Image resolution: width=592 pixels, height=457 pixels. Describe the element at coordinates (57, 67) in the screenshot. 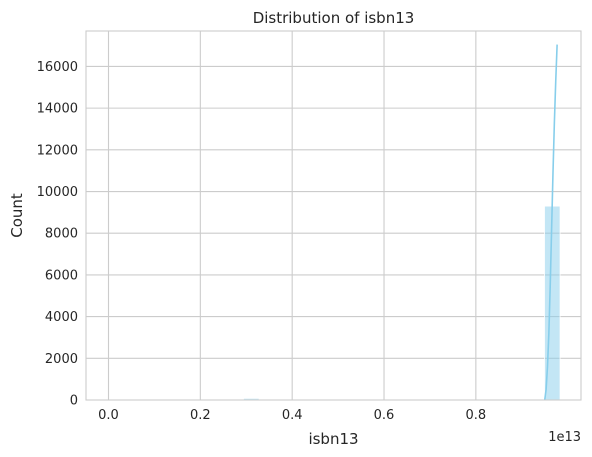

I see `y-tick-label: 16000` at that location.